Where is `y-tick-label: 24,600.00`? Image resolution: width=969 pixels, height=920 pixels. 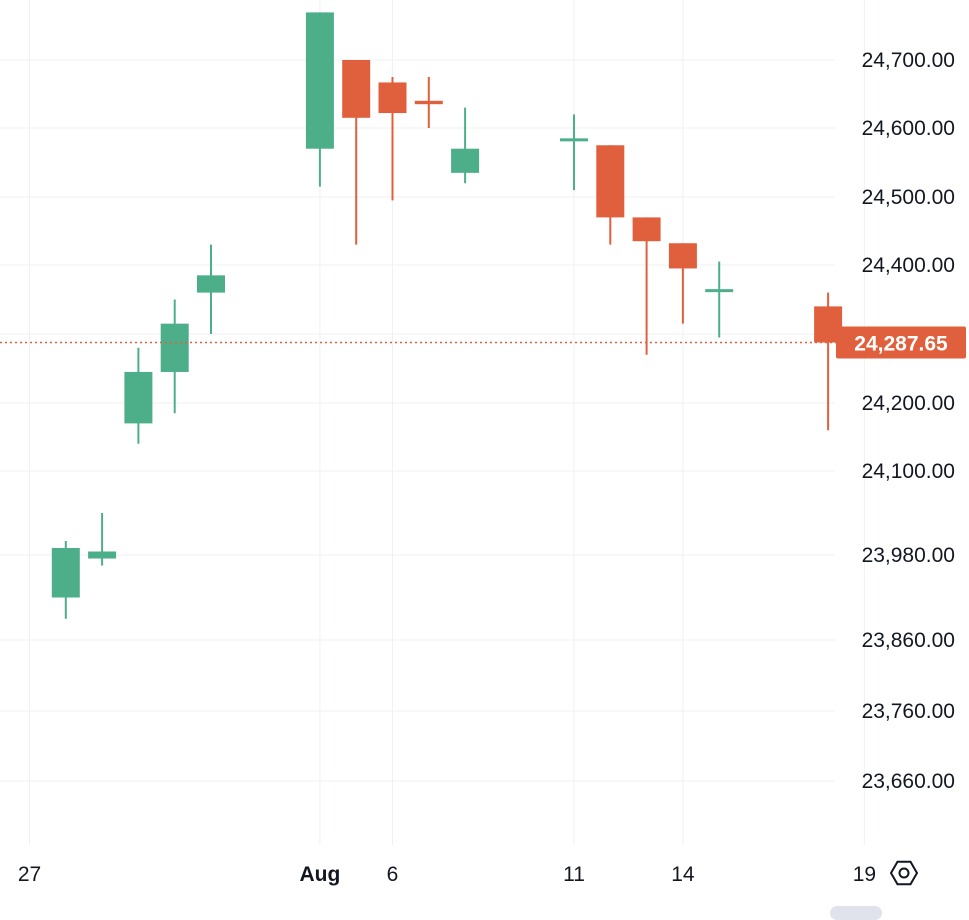
y-tick-label: 24,600.00 is located at coordinates (908, 128).